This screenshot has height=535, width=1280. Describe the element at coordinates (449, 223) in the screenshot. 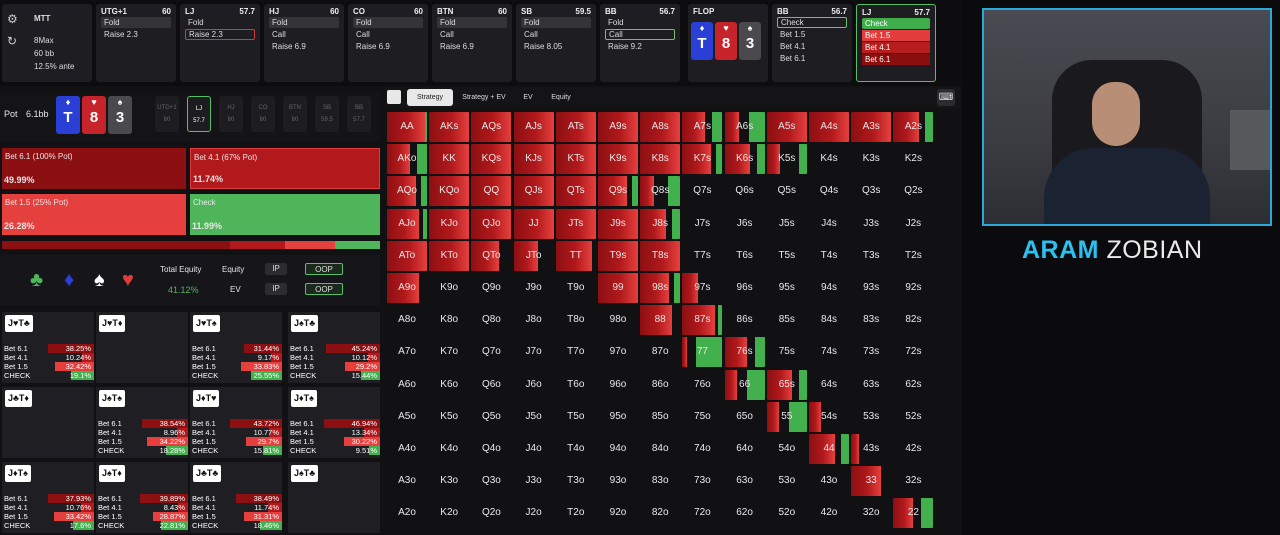

I see `hand-cell-KJo: KJo` at that location.